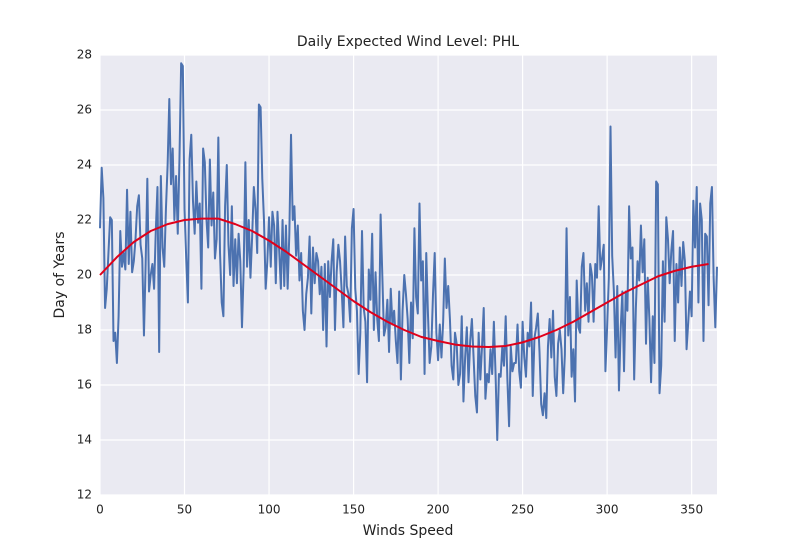 This screenshot has height=554, width=800. What do you see at coordinates (522, 510) in the screenshot?
I see `x-tick-label: 250` at bounding box center [522, 510].